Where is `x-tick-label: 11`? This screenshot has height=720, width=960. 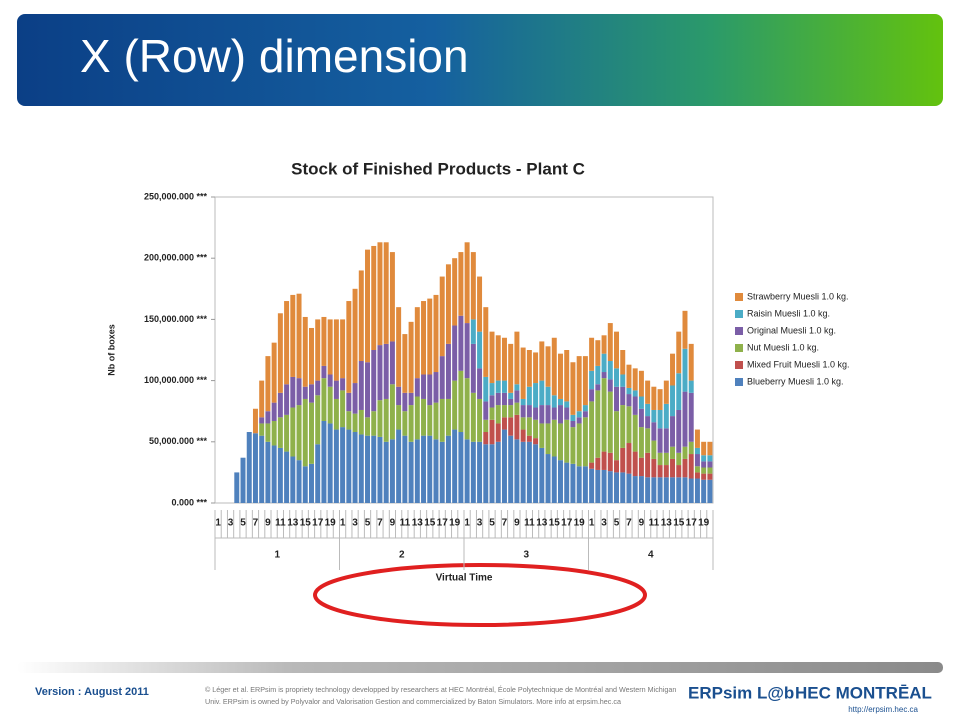
x-tick-label: 11 is located at coordinates (405, 523).